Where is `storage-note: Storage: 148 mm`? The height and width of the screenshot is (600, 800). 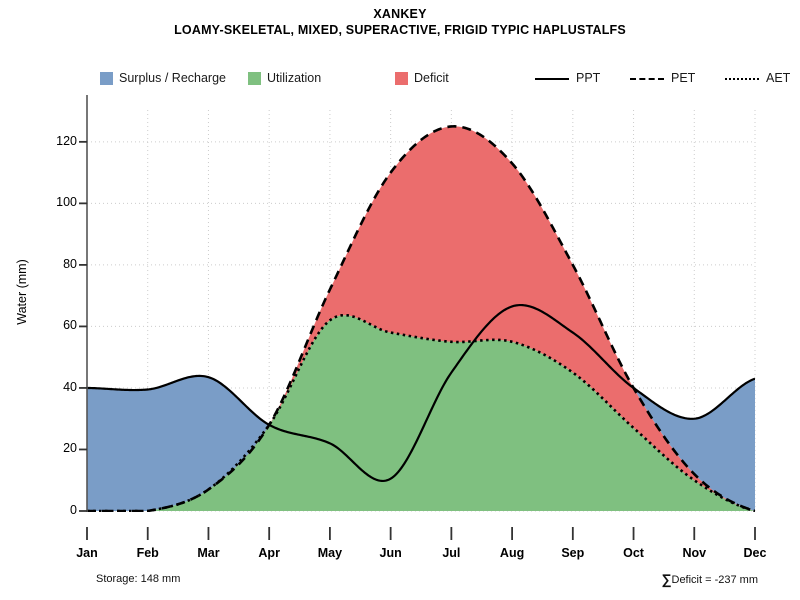
storage-note: Storage: 148 mm is located at coordinates (138, 579).